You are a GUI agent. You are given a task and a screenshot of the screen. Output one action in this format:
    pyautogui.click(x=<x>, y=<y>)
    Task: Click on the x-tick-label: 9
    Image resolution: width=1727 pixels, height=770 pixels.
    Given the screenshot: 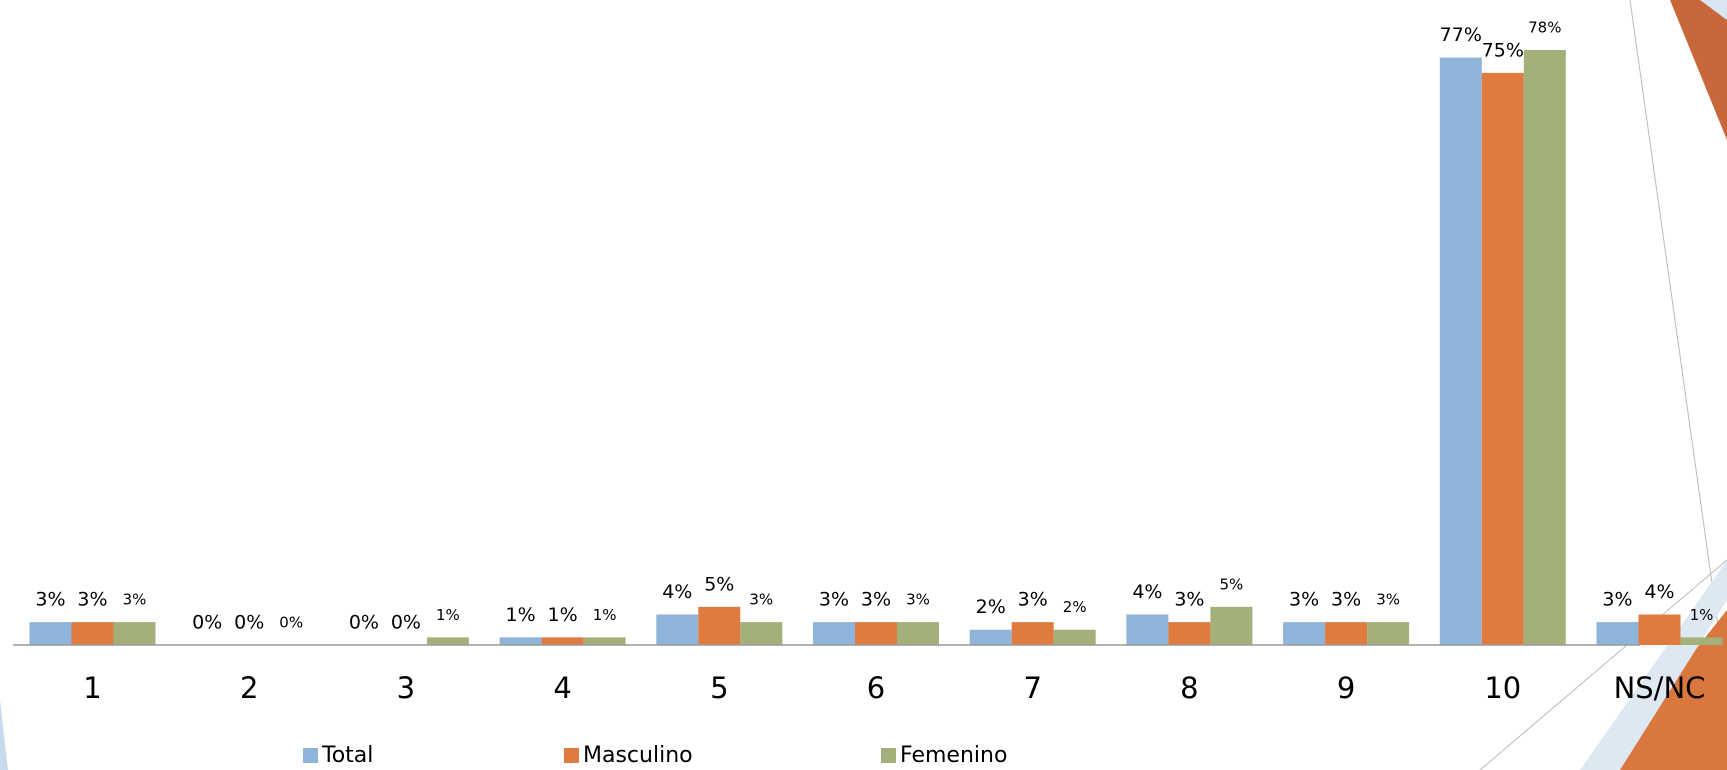 What is the action you would take?
    pyautogui.click(x=1346, y=688)
    